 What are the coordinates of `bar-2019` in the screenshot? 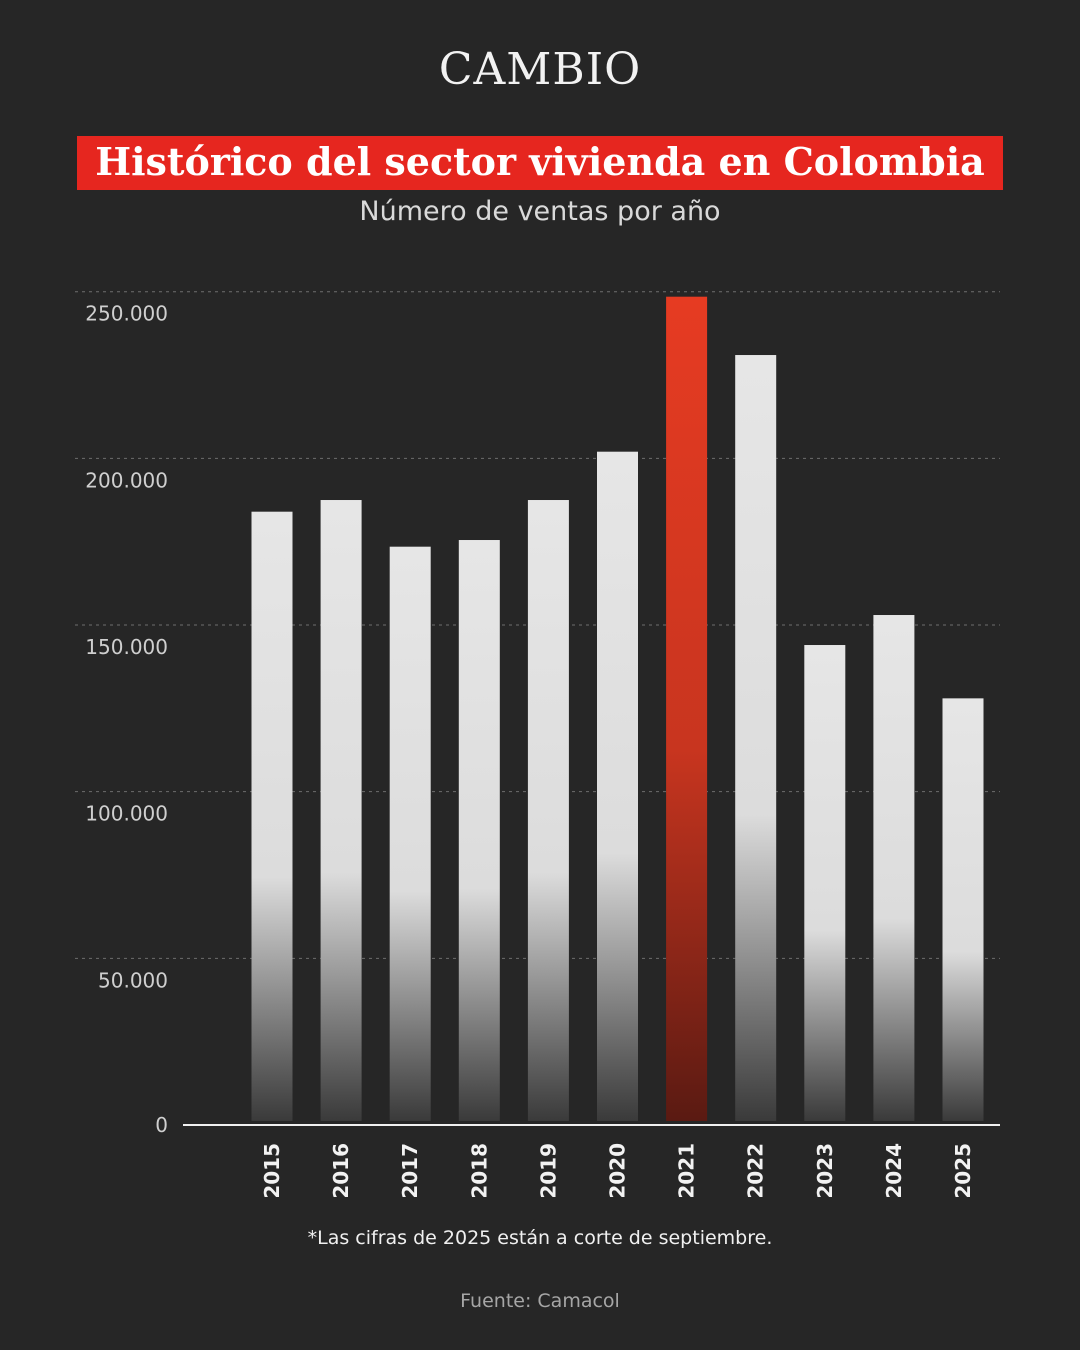 It's located at (548, 810).